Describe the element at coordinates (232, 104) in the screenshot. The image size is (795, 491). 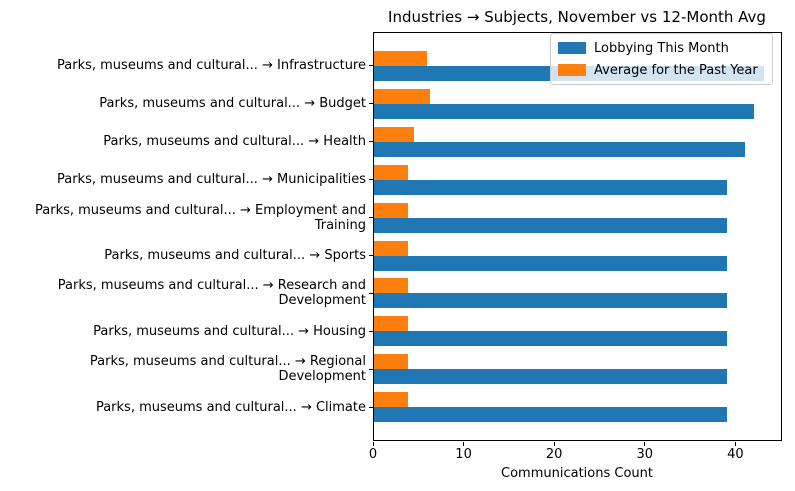
I see `y-axis-category-label: Parks, museums and cultural... → Budget` at that location.